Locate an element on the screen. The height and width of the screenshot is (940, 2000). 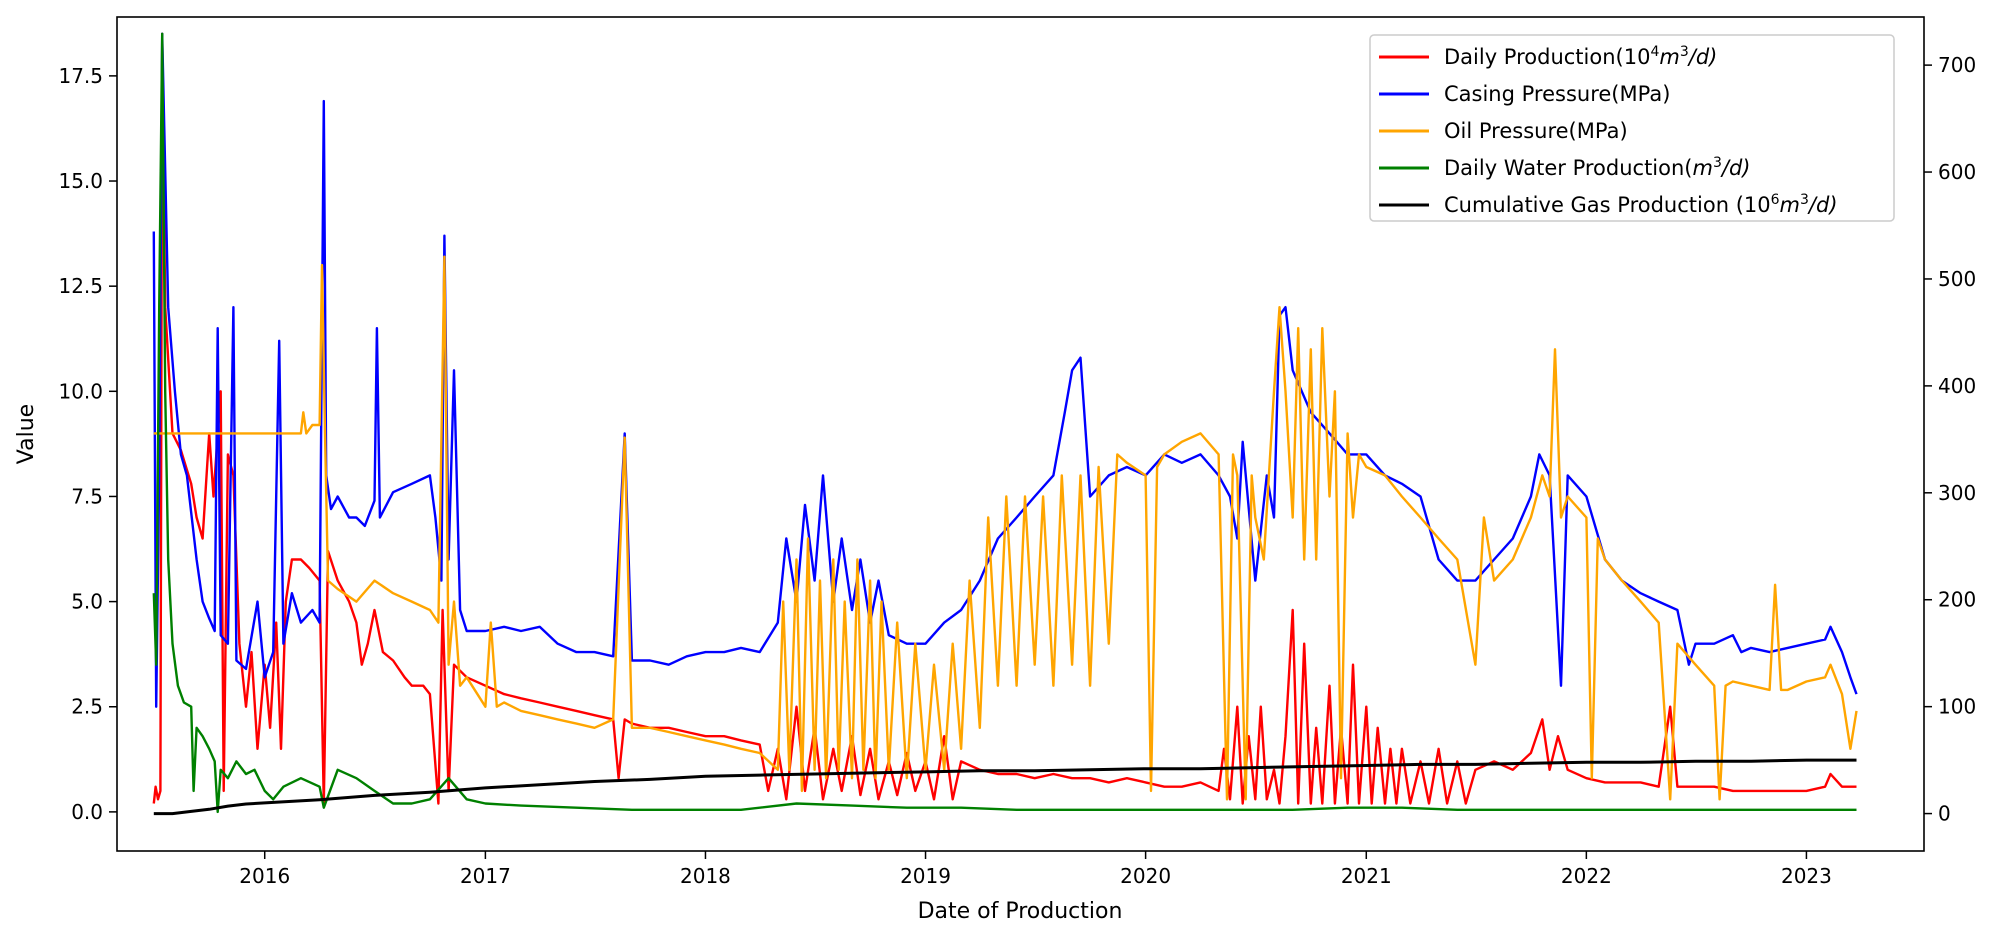
legend-label: Daily Production(104m3/d) is located at coordinates (1580, 56).